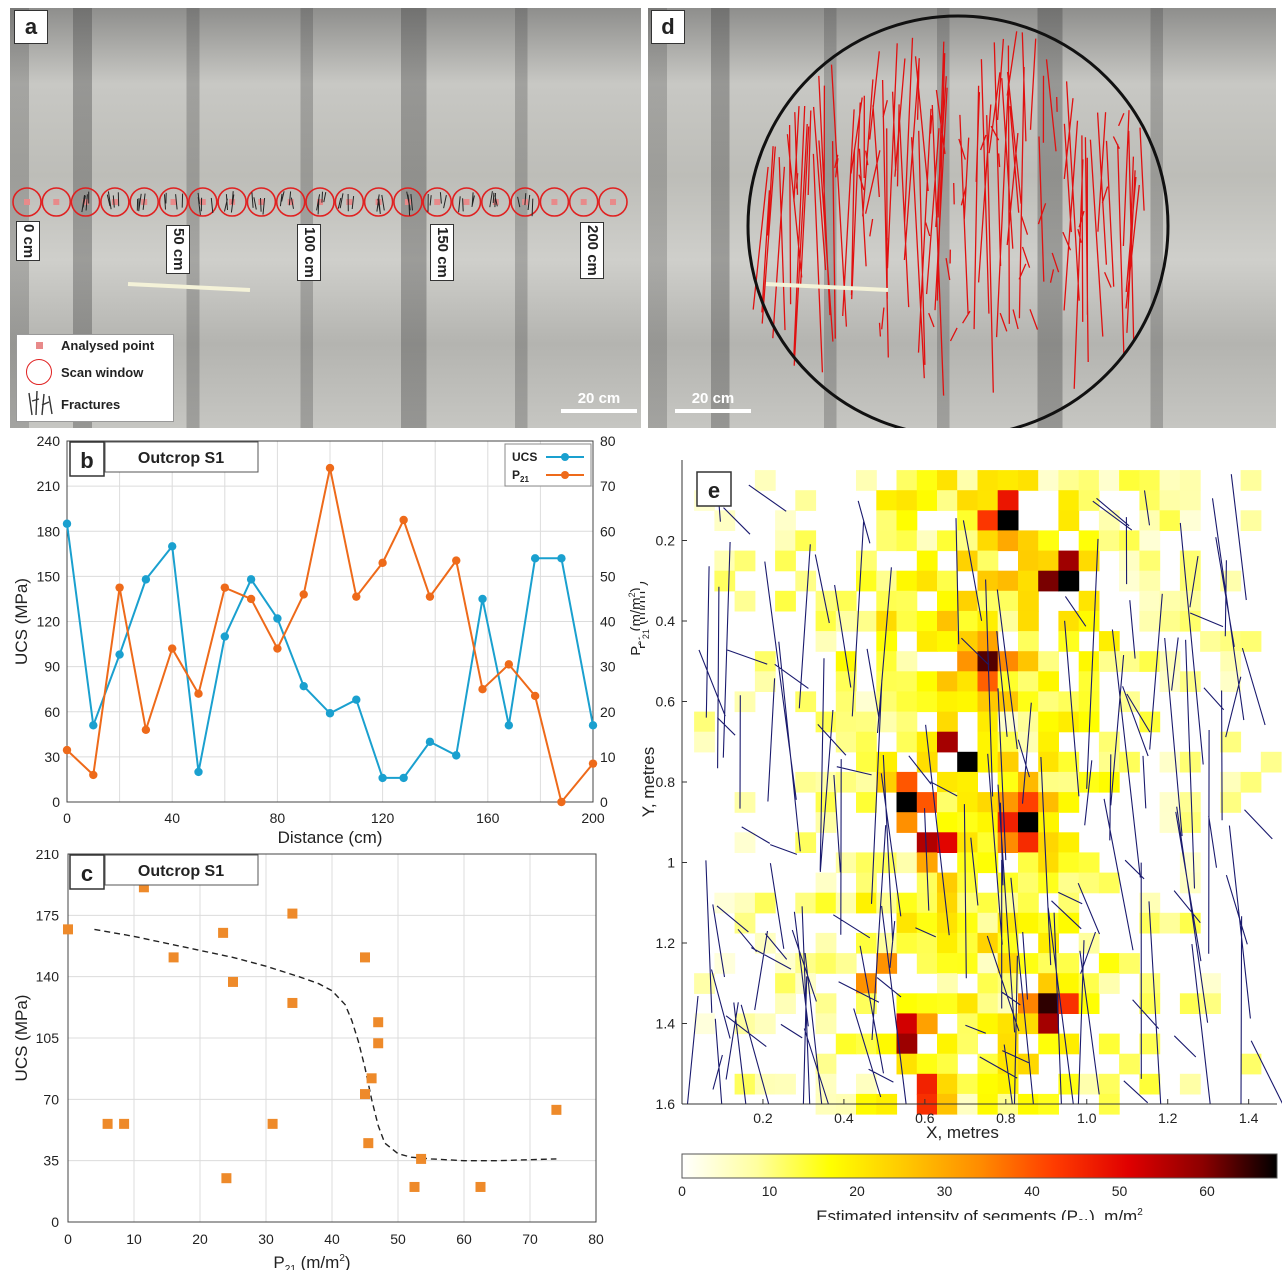  Describe the element at coordinates (666, 1024) in the screenshot. I see `y-tick-label: 1.4` at that location.